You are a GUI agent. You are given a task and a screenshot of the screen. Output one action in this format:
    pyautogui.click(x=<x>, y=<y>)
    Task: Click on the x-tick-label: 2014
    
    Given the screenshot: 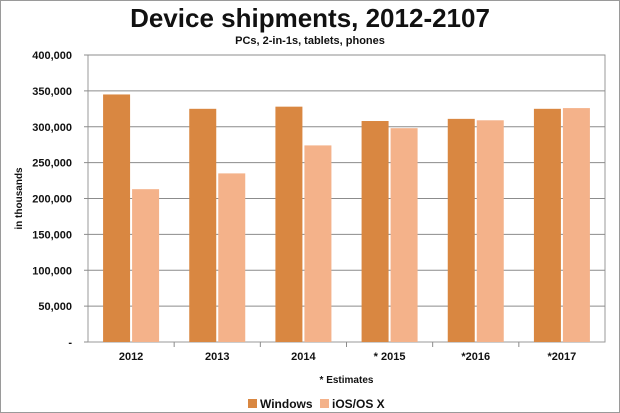 What is the action you would take?
    pyautogui.click(x=303, y=357)
    